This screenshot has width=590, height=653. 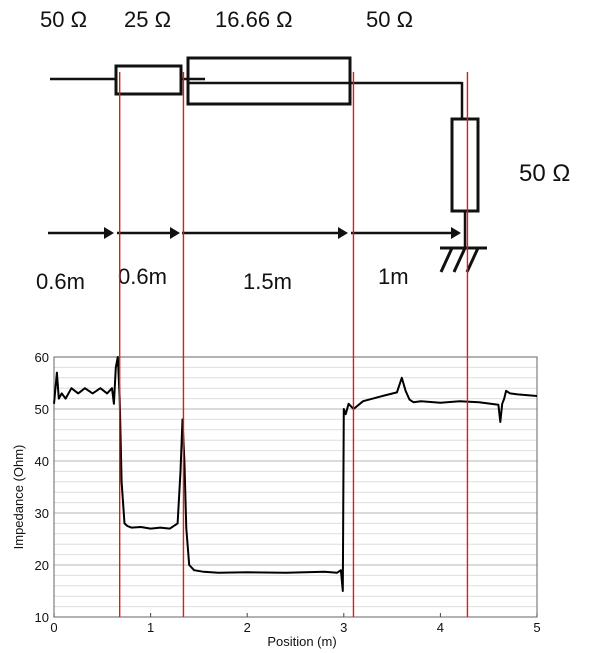 I want to click on length-label-1: 0.6m, so click(x=60, y=281).